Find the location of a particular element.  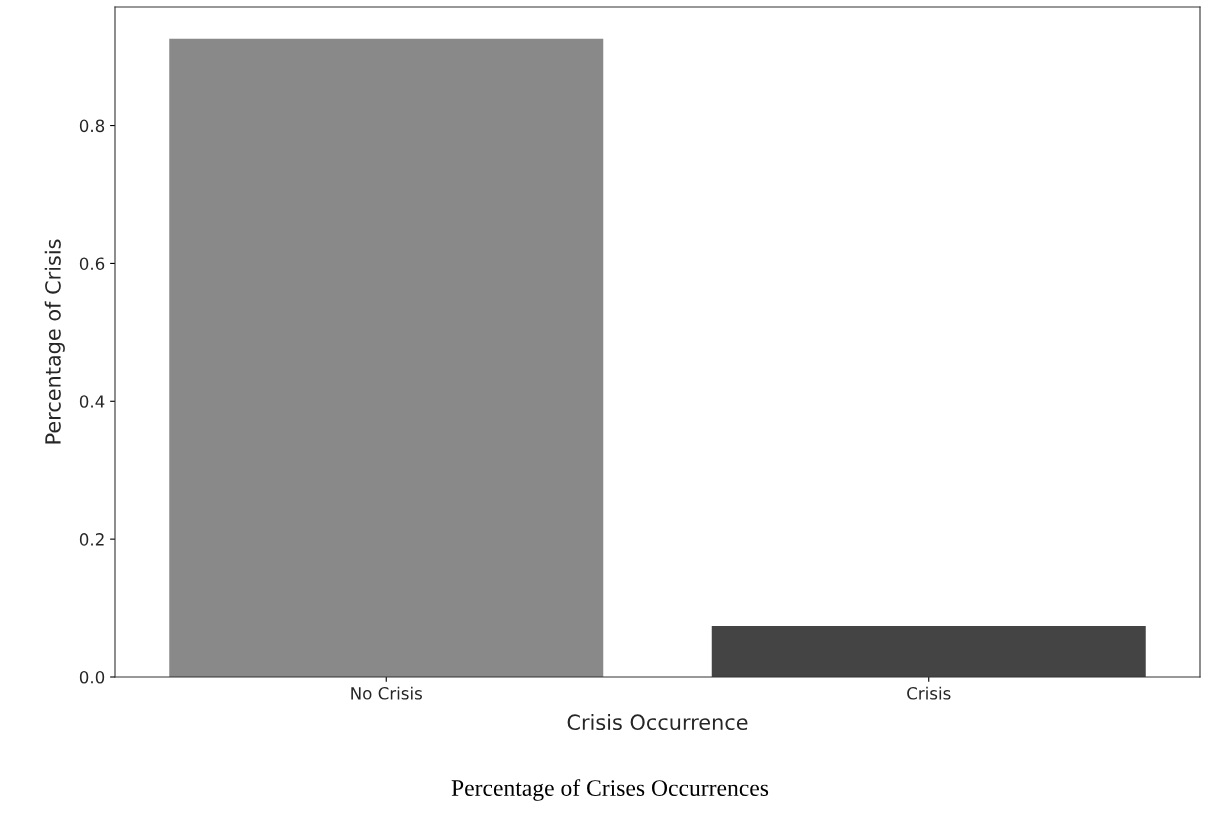

y-tick-label: 0.2 is located at coordinates (91, 539).